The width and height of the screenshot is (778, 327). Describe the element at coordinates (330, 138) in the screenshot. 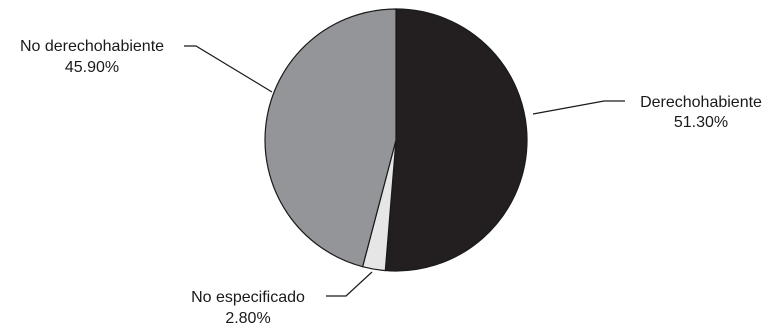

I see `pie-slice-no-derechohabiente` at that location.